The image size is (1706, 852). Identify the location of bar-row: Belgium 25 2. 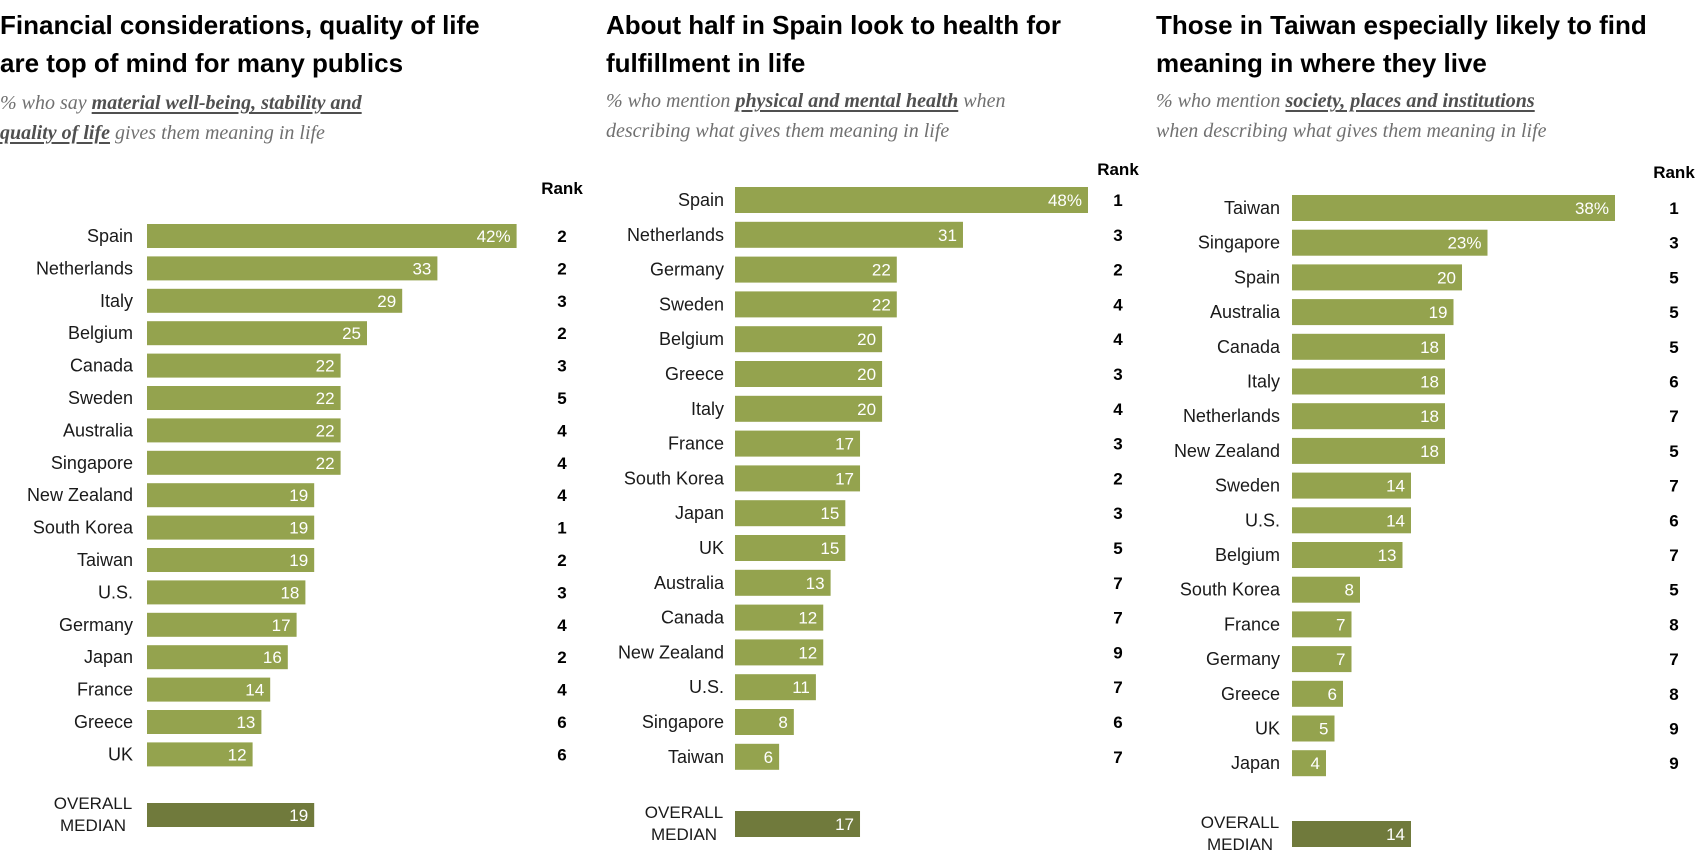
(317, 333).